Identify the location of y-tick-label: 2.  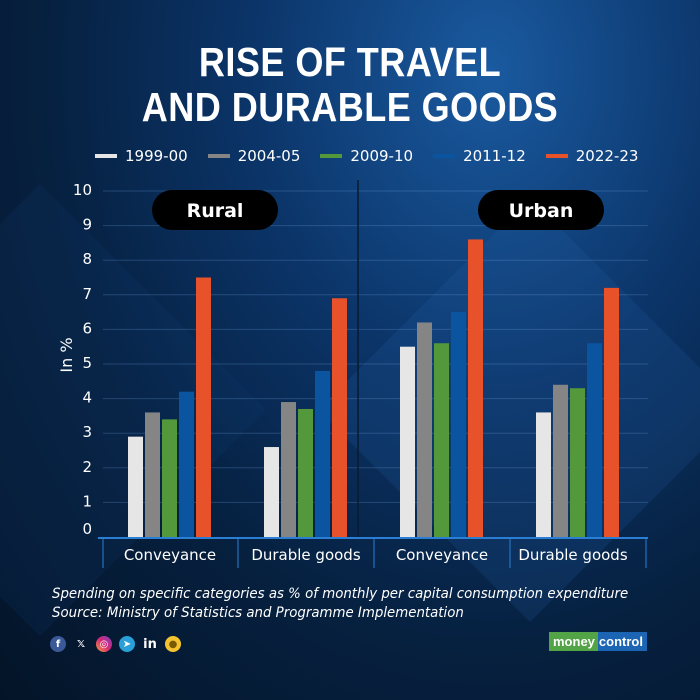
(87, 467).